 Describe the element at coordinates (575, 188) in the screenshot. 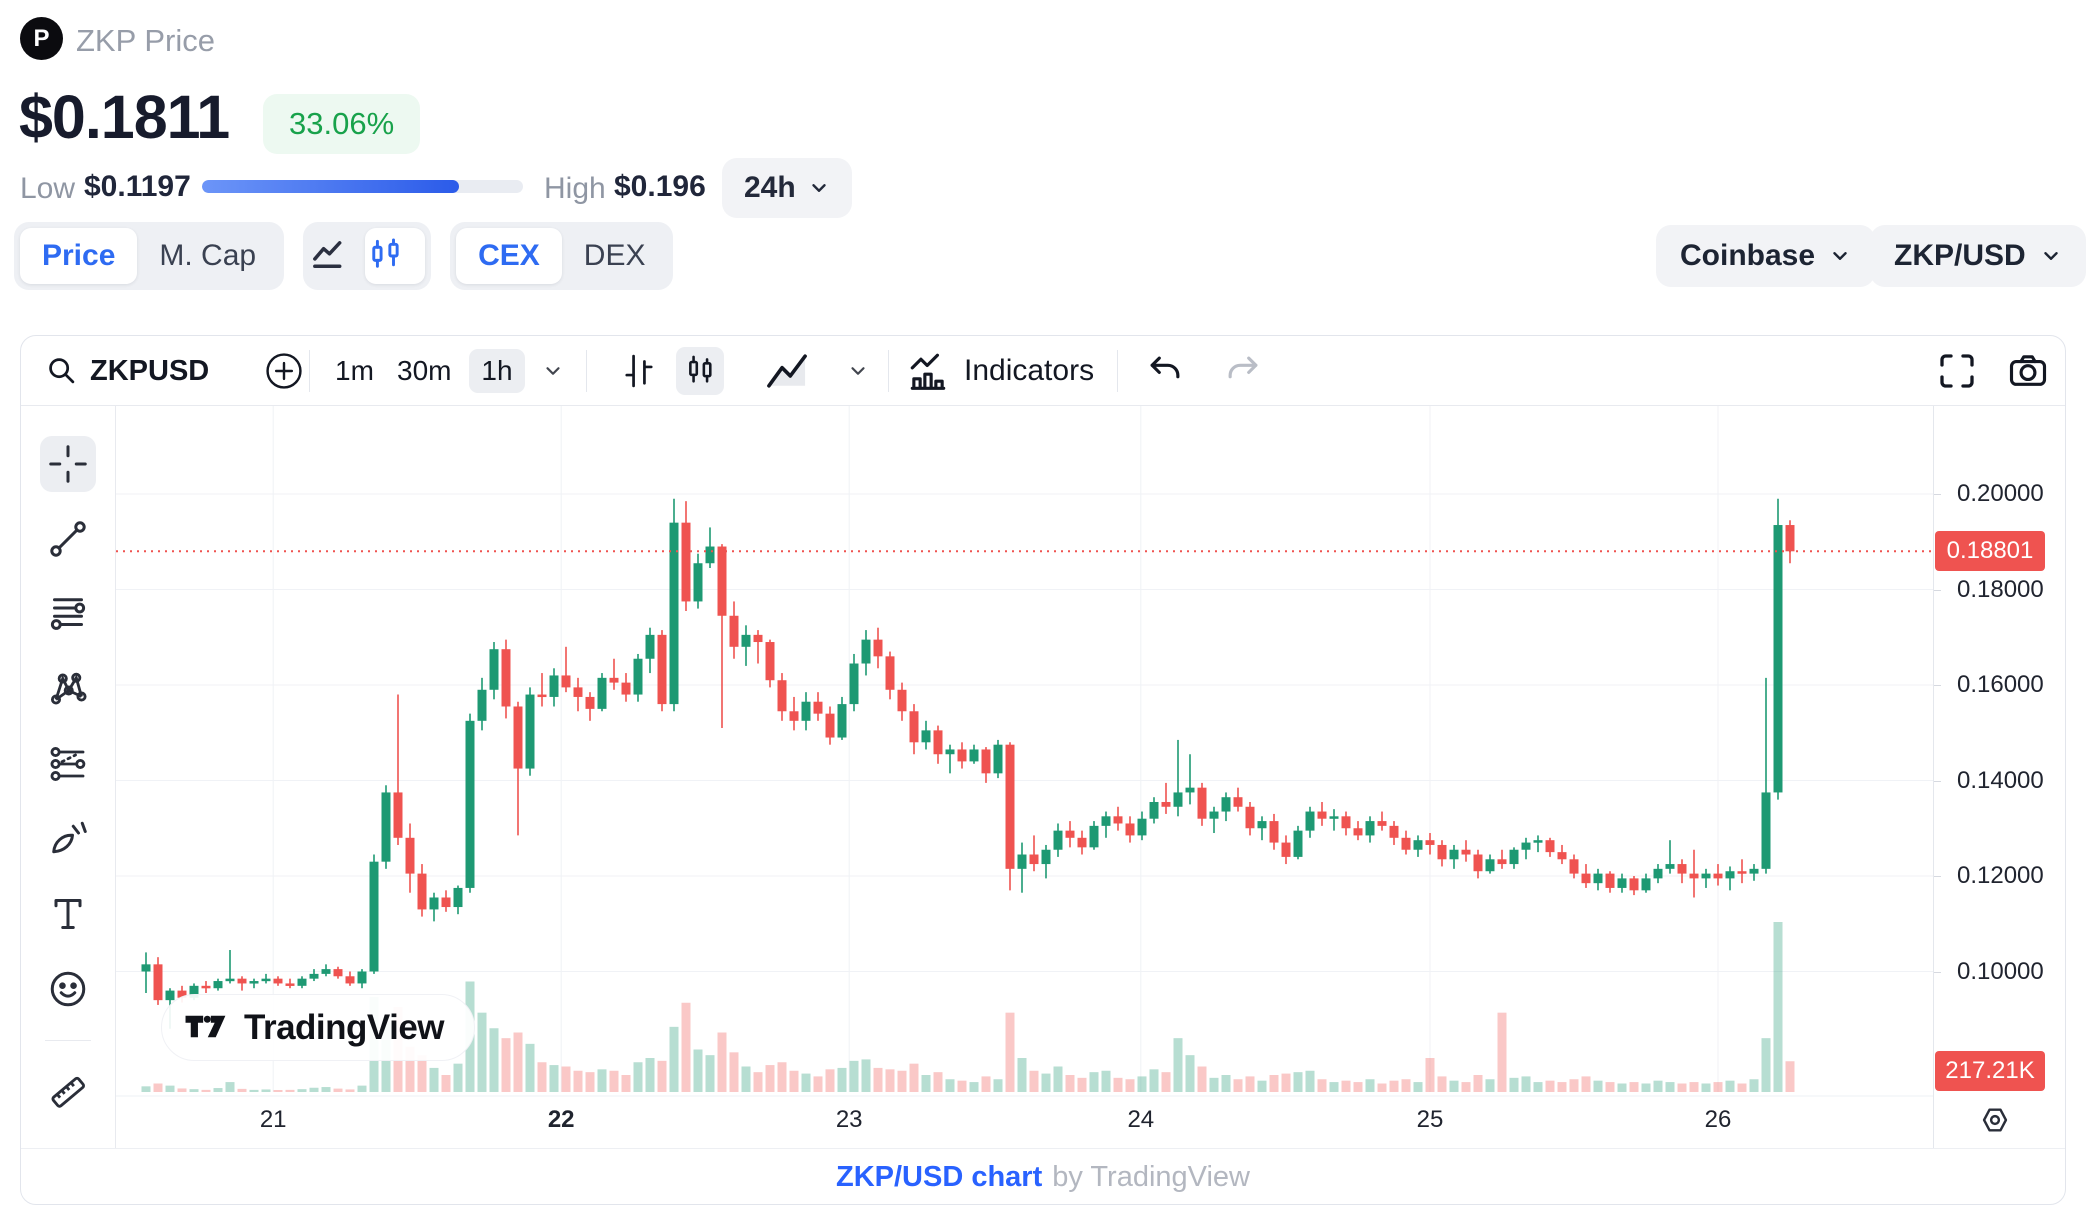

I see `high-label: High` at that location.